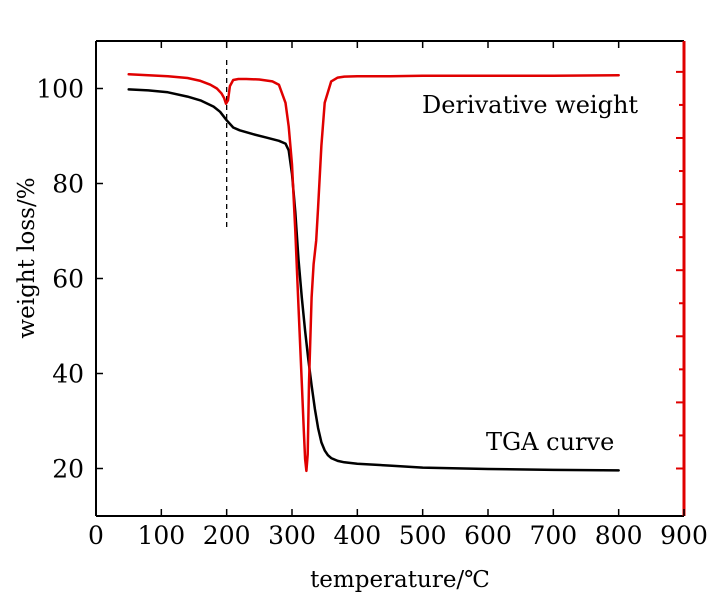 This screenshot has height=601, width=723. I want to click on x-tick-label: 600, so click(488, 535).